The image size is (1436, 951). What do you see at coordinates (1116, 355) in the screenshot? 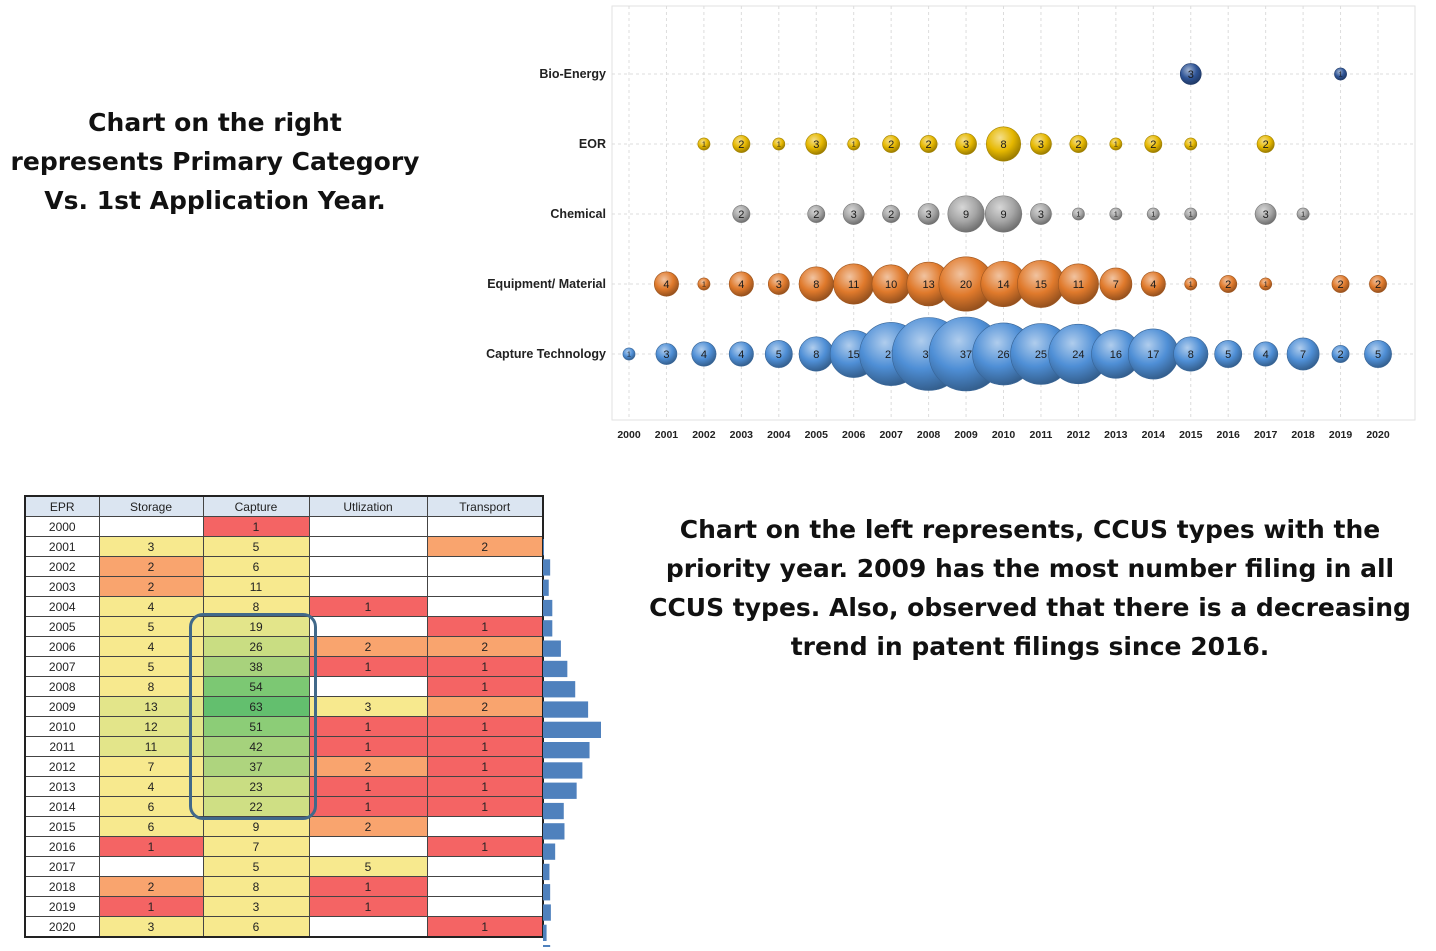
I see `bubble-label: 16` at bounding box center [1116, 355].